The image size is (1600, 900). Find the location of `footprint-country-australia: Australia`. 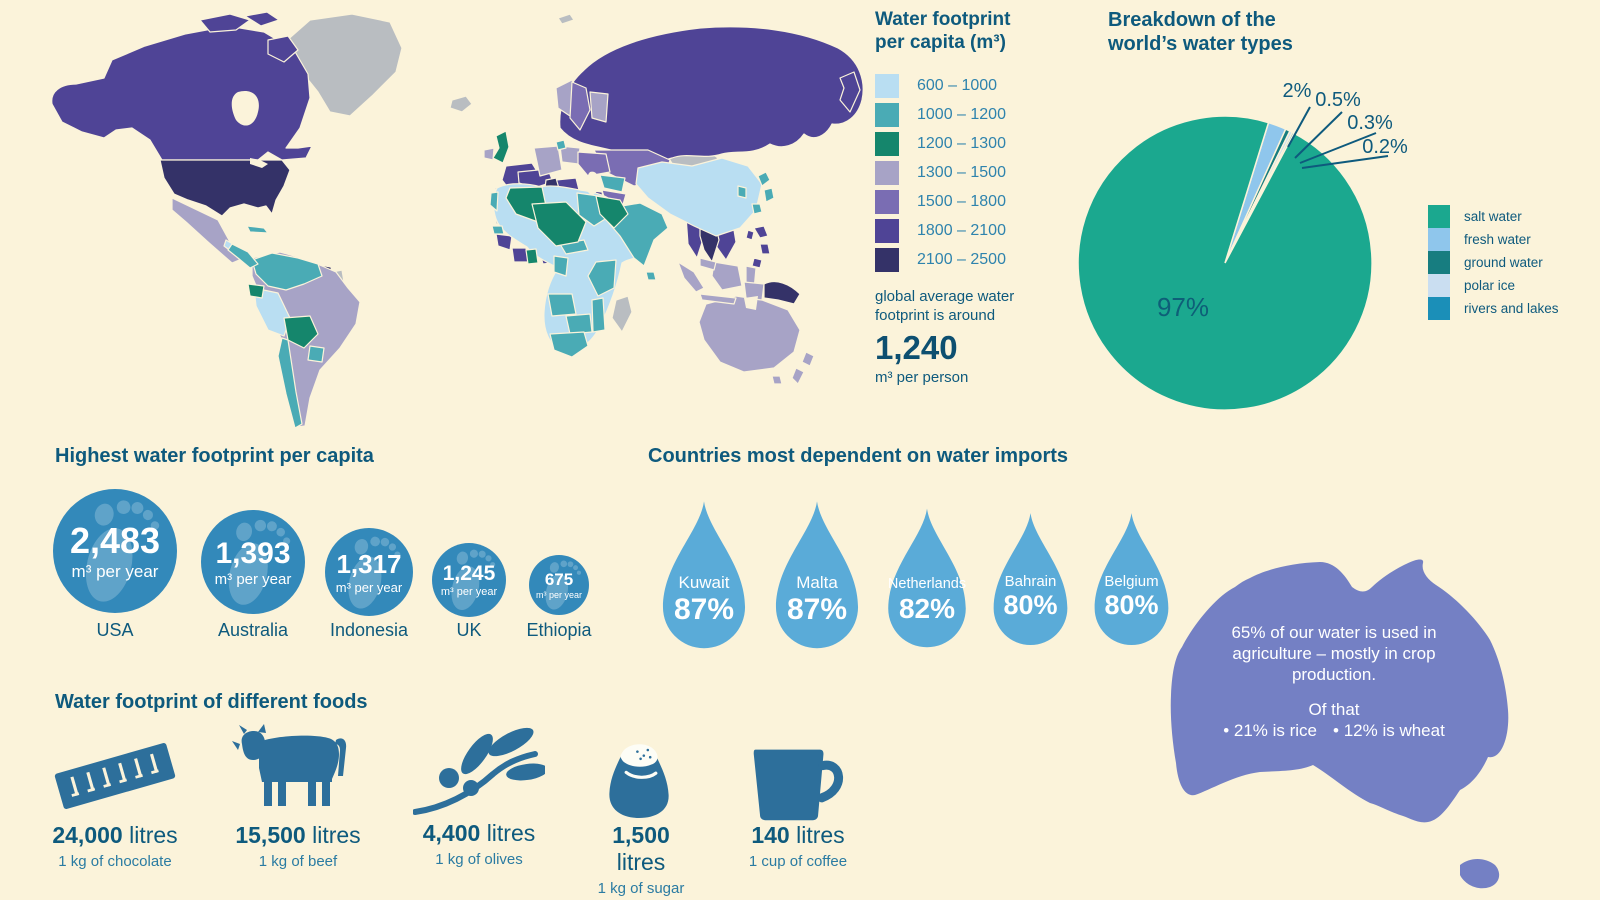

footprint-country-australia: Australia is located at coordinates (253, 630).